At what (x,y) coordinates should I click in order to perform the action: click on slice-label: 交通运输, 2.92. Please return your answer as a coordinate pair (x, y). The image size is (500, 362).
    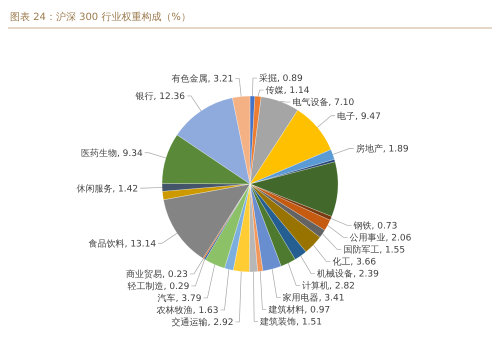
    Looking at the image, I should click on (203, 322).